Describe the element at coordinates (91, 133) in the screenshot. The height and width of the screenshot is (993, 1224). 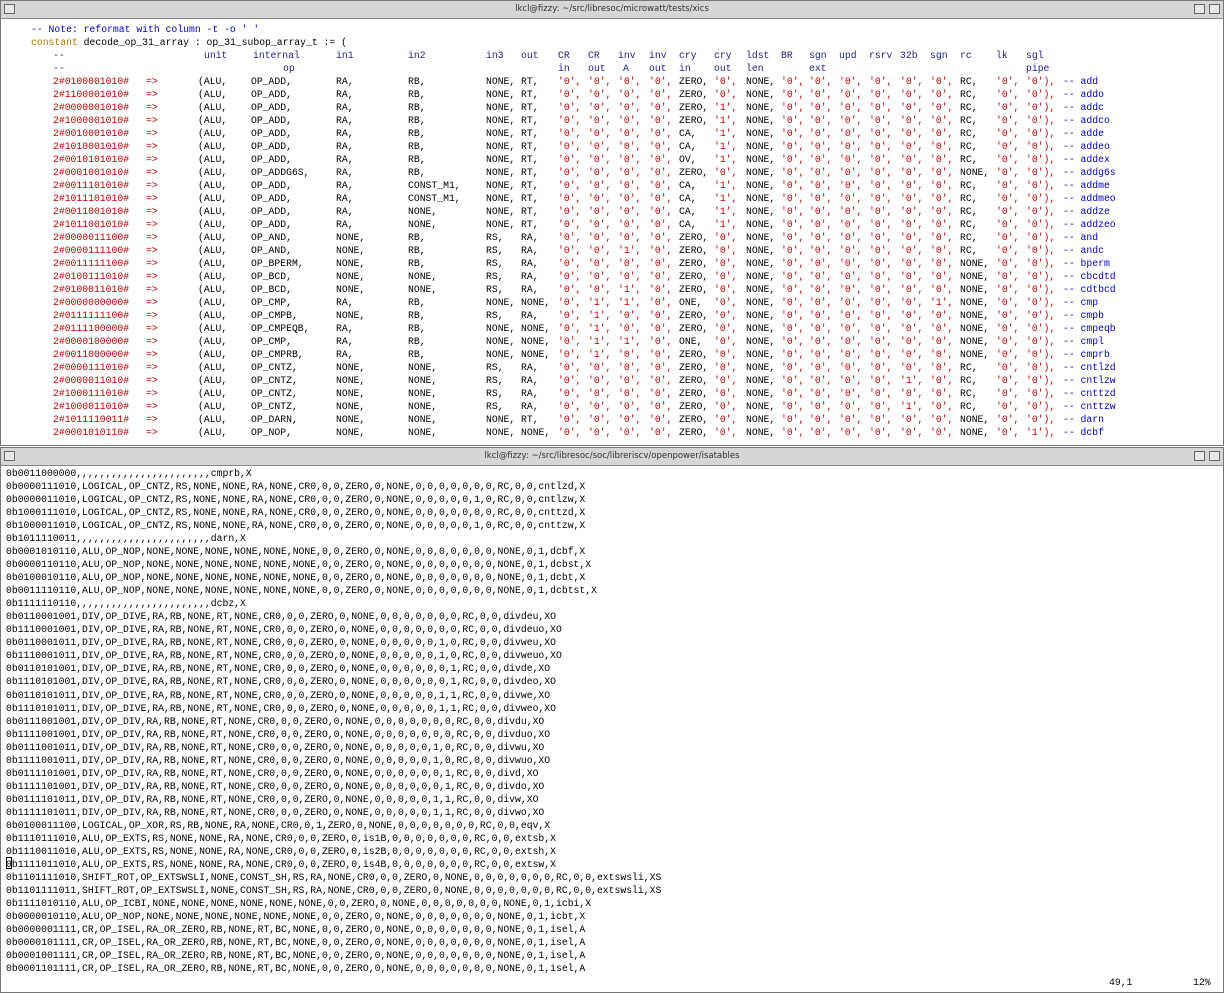
I see `opcode: 2#0010001010#` at that location.